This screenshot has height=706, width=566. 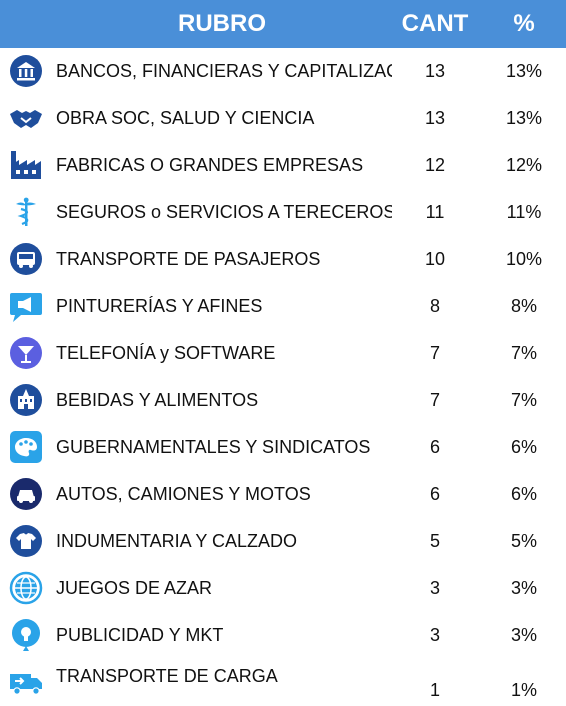 What do you see at coordinates (283, 306) in the screenshot?
I see `table-row: PINTURERÍAS Y AFINES 8 8%` at bounding box center [283, 306].